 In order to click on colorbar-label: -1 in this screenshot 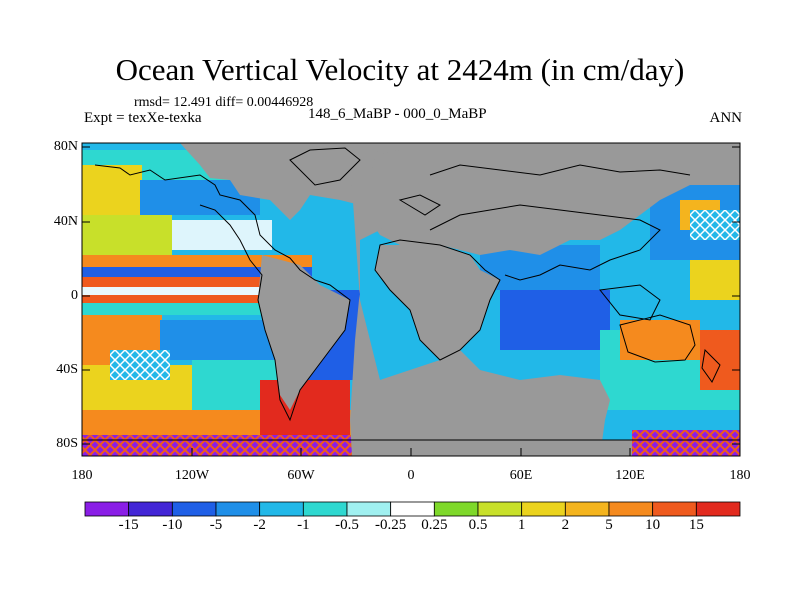, I will do `click(303, 525)`.